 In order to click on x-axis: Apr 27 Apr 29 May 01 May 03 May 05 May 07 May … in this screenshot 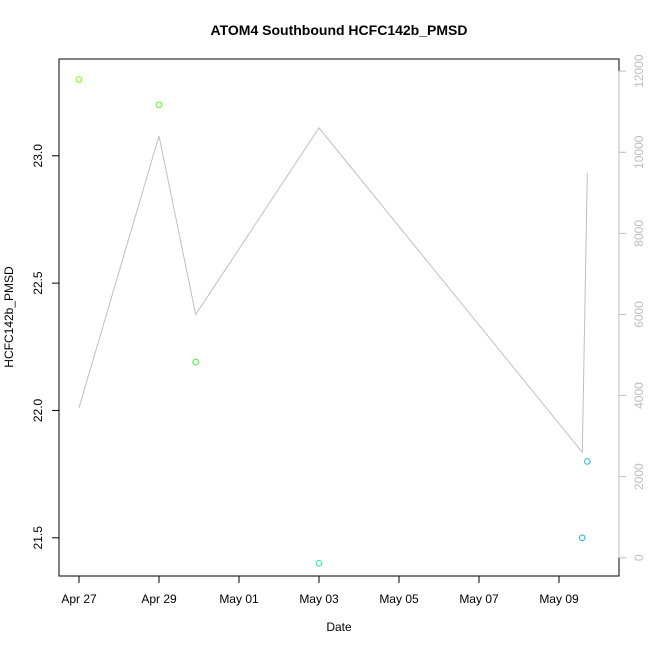, I will do `click(320, 590)`.